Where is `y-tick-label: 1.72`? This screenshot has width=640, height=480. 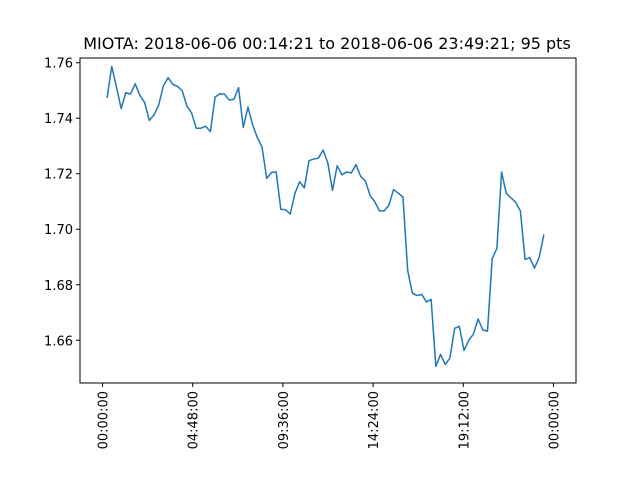
y-tick-label: 1.72 is located at coordinates (58, 175).